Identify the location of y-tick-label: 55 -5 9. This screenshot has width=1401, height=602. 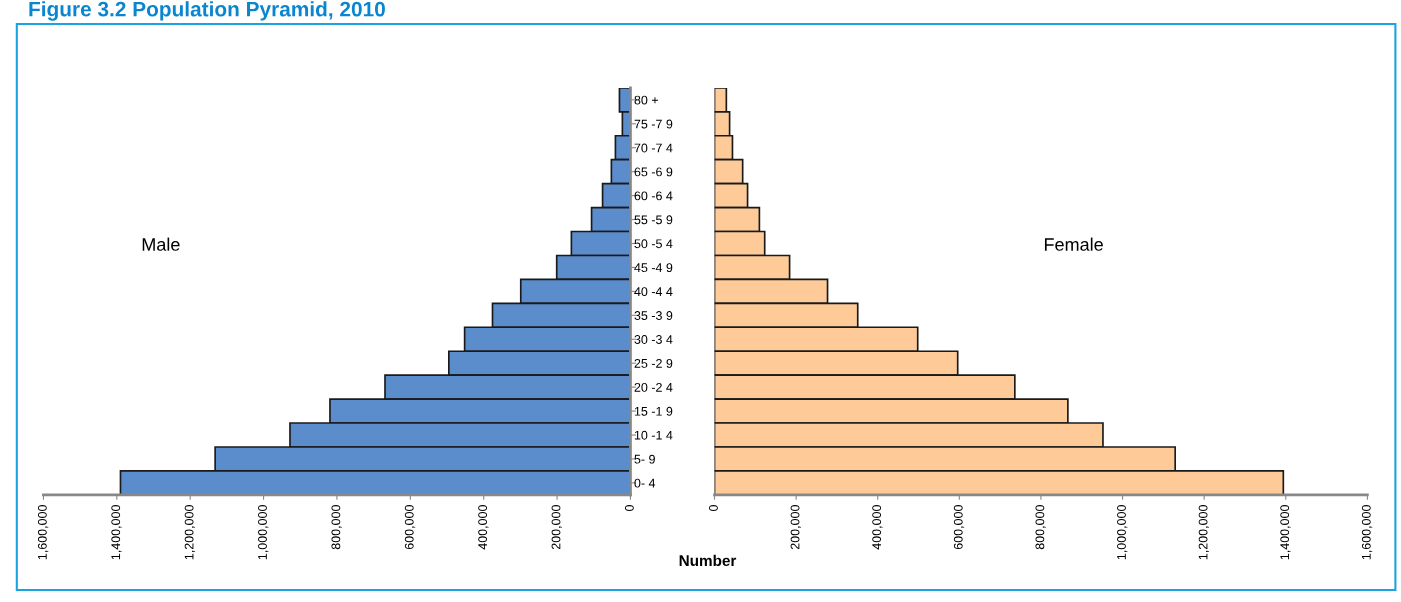
(653, 220).